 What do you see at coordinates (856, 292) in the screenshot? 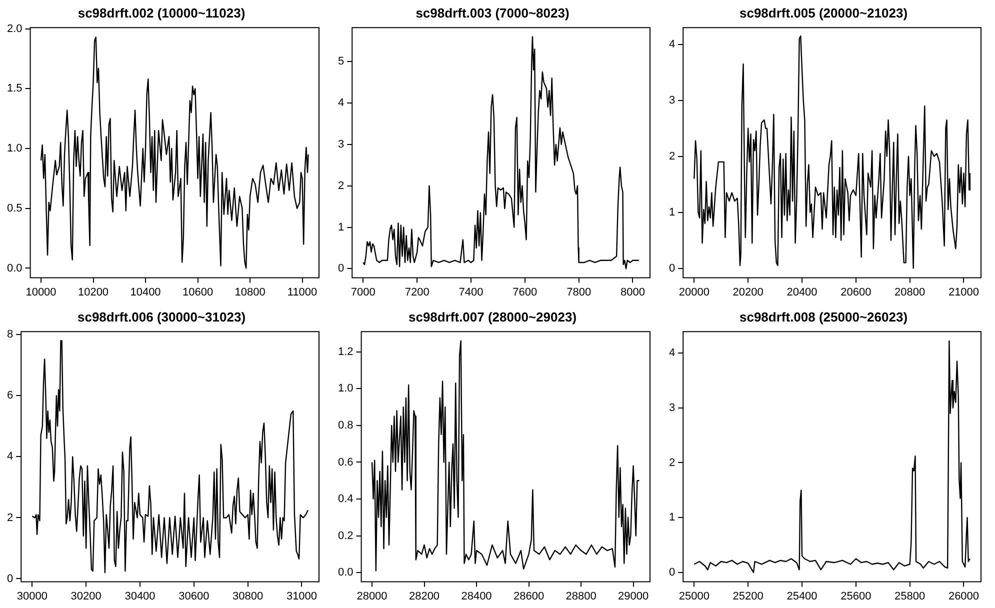
I see `x-tick-label: 20600` at bounding box center [856, 292].